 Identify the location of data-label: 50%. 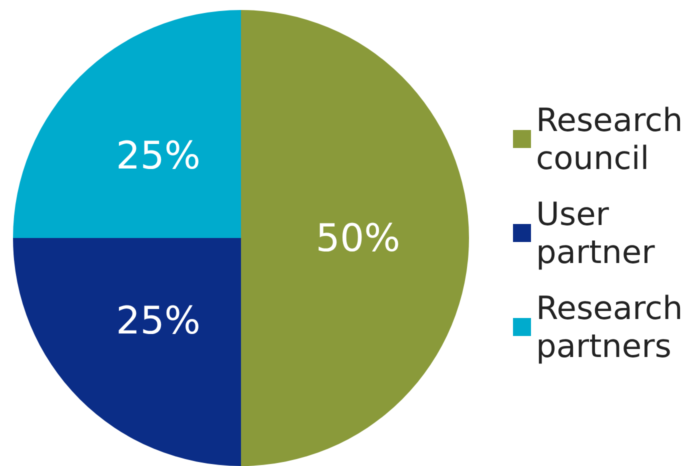
(358, 238).